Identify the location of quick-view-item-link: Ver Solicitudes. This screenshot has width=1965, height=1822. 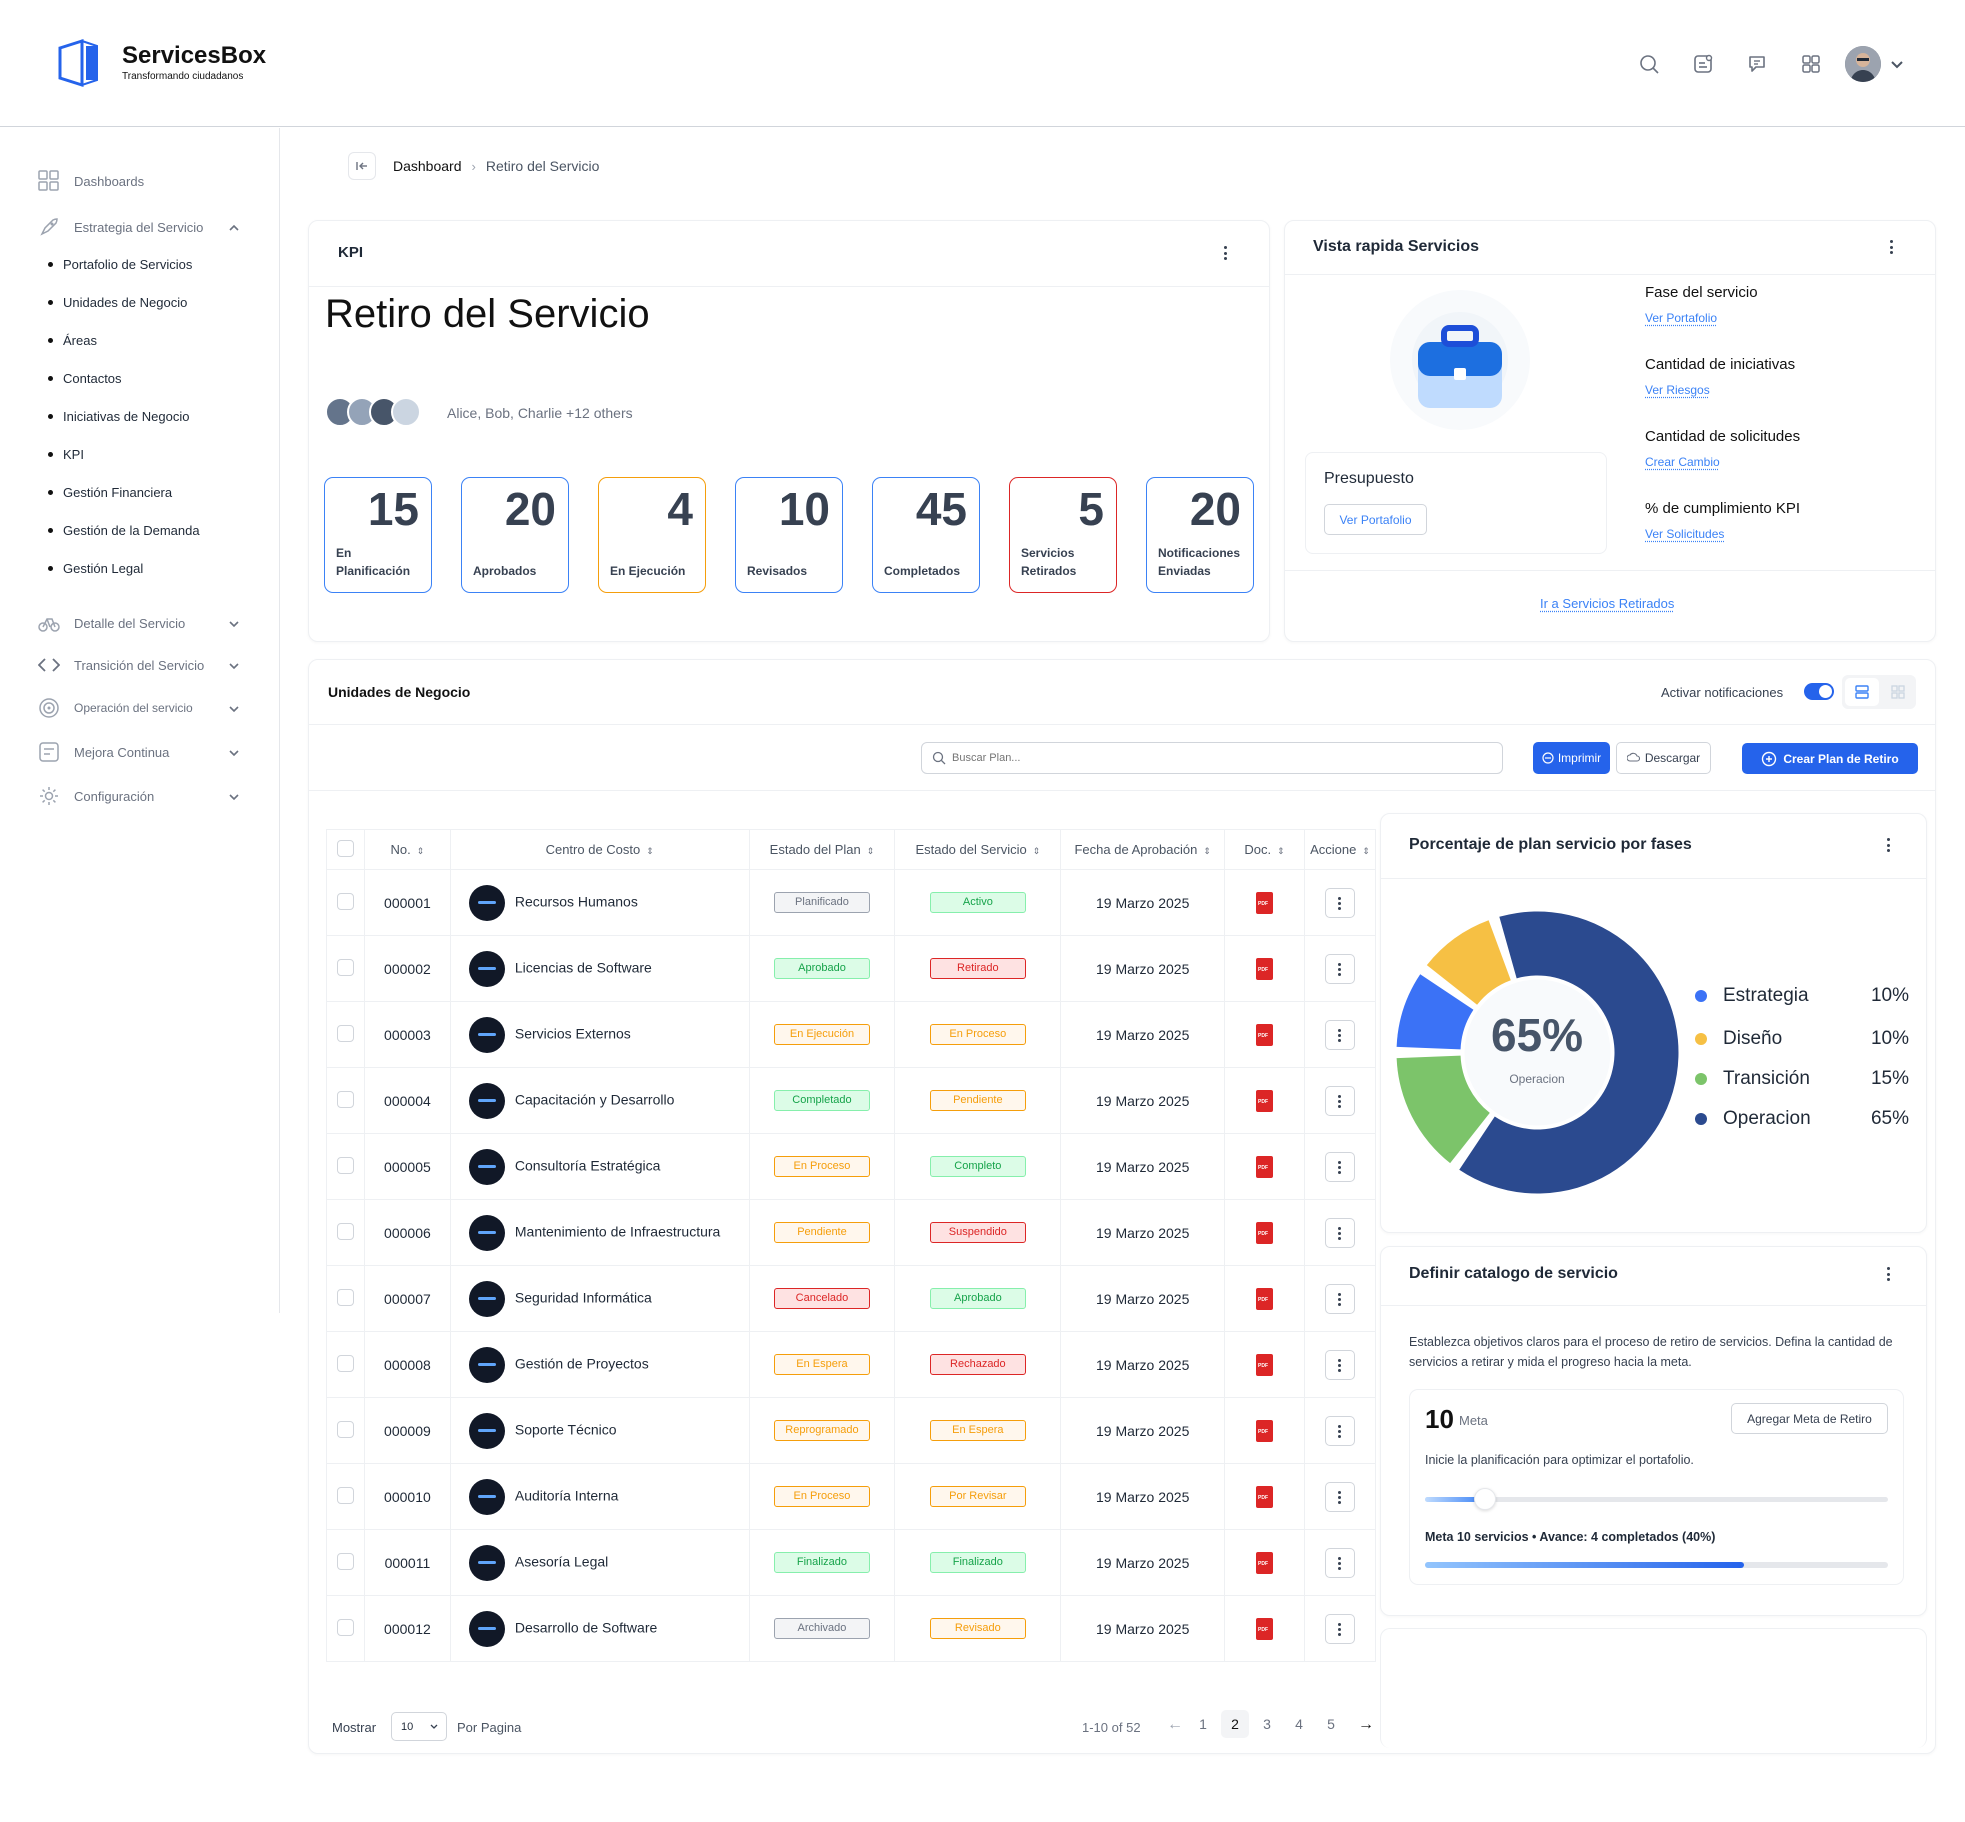
(1685, 534).